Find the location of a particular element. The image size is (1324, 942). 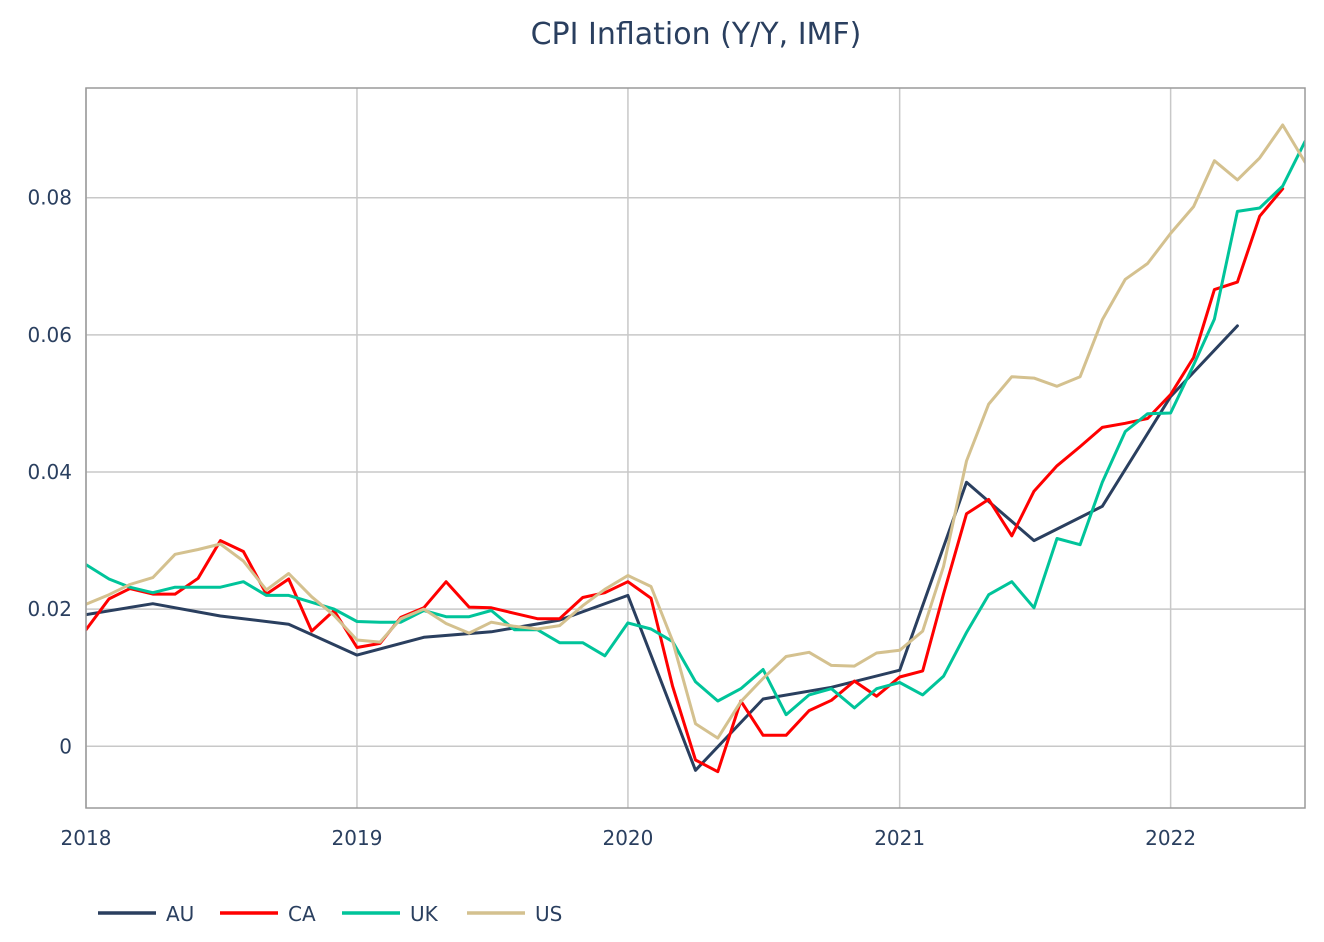

x-tick-label: 2018 is located at coordinates (86, 838).